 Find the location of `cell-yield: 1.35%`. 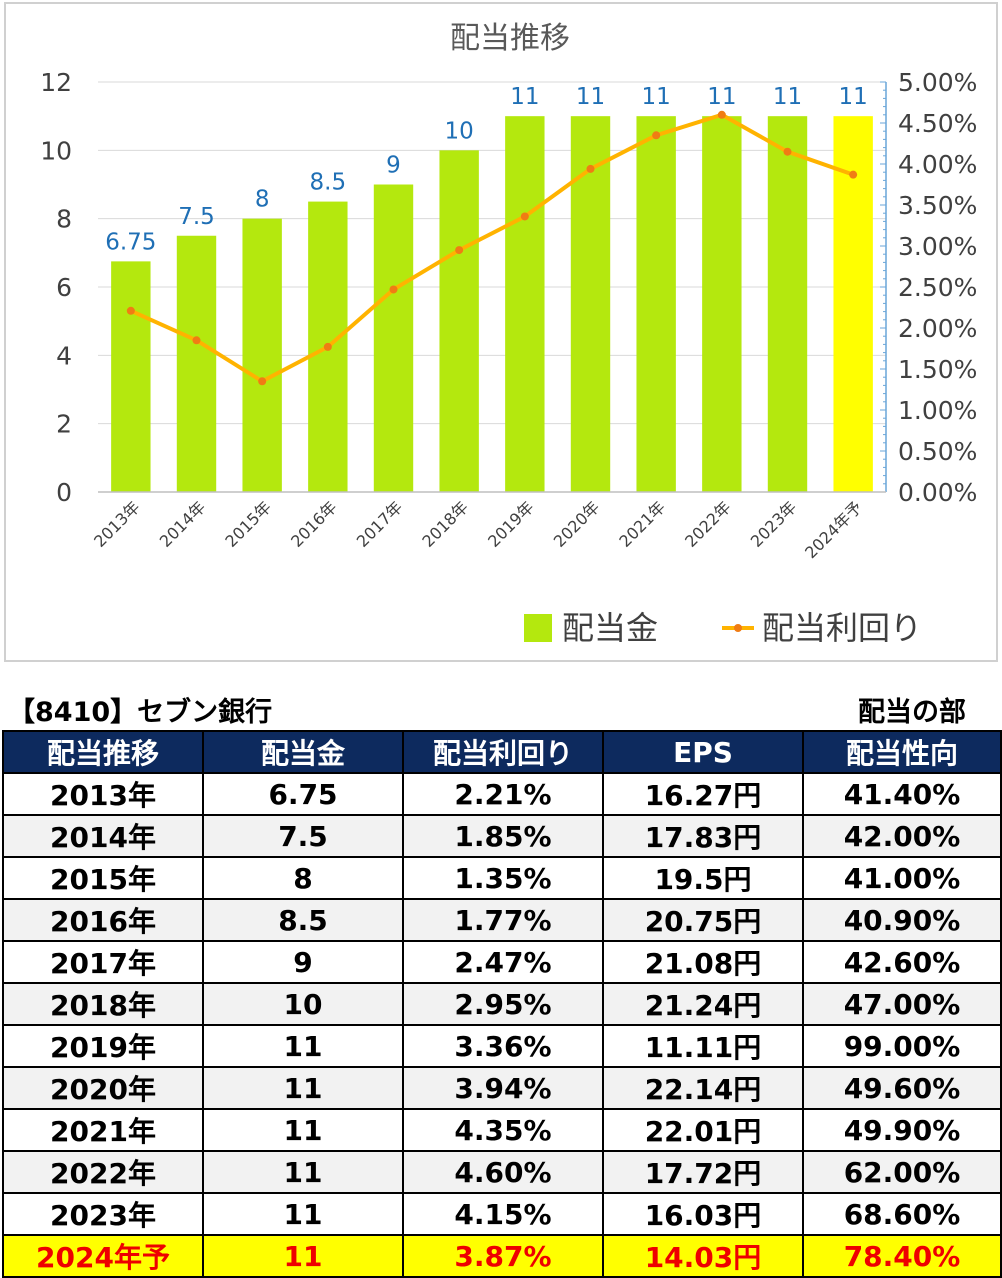

cell-yield: 1.35% is located at coordinates (503, 878).